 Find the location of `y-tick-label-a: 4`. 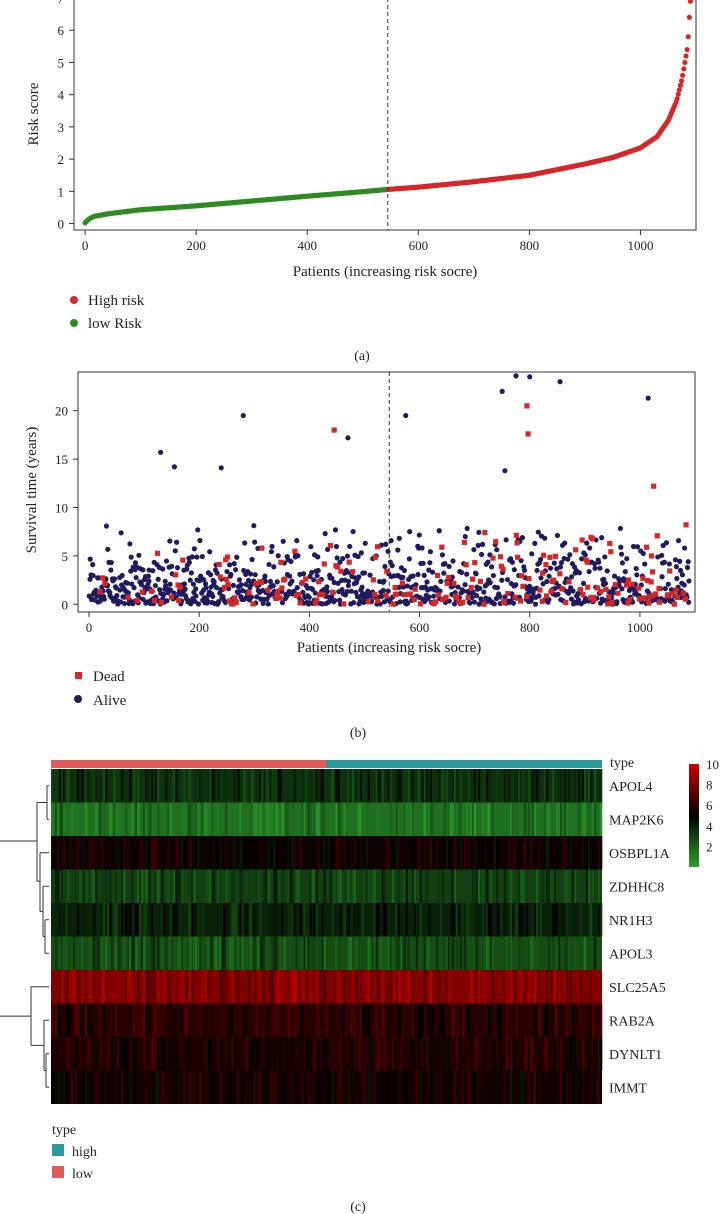

y-tick-label-a: 4 is located at coordinates (61, 95).